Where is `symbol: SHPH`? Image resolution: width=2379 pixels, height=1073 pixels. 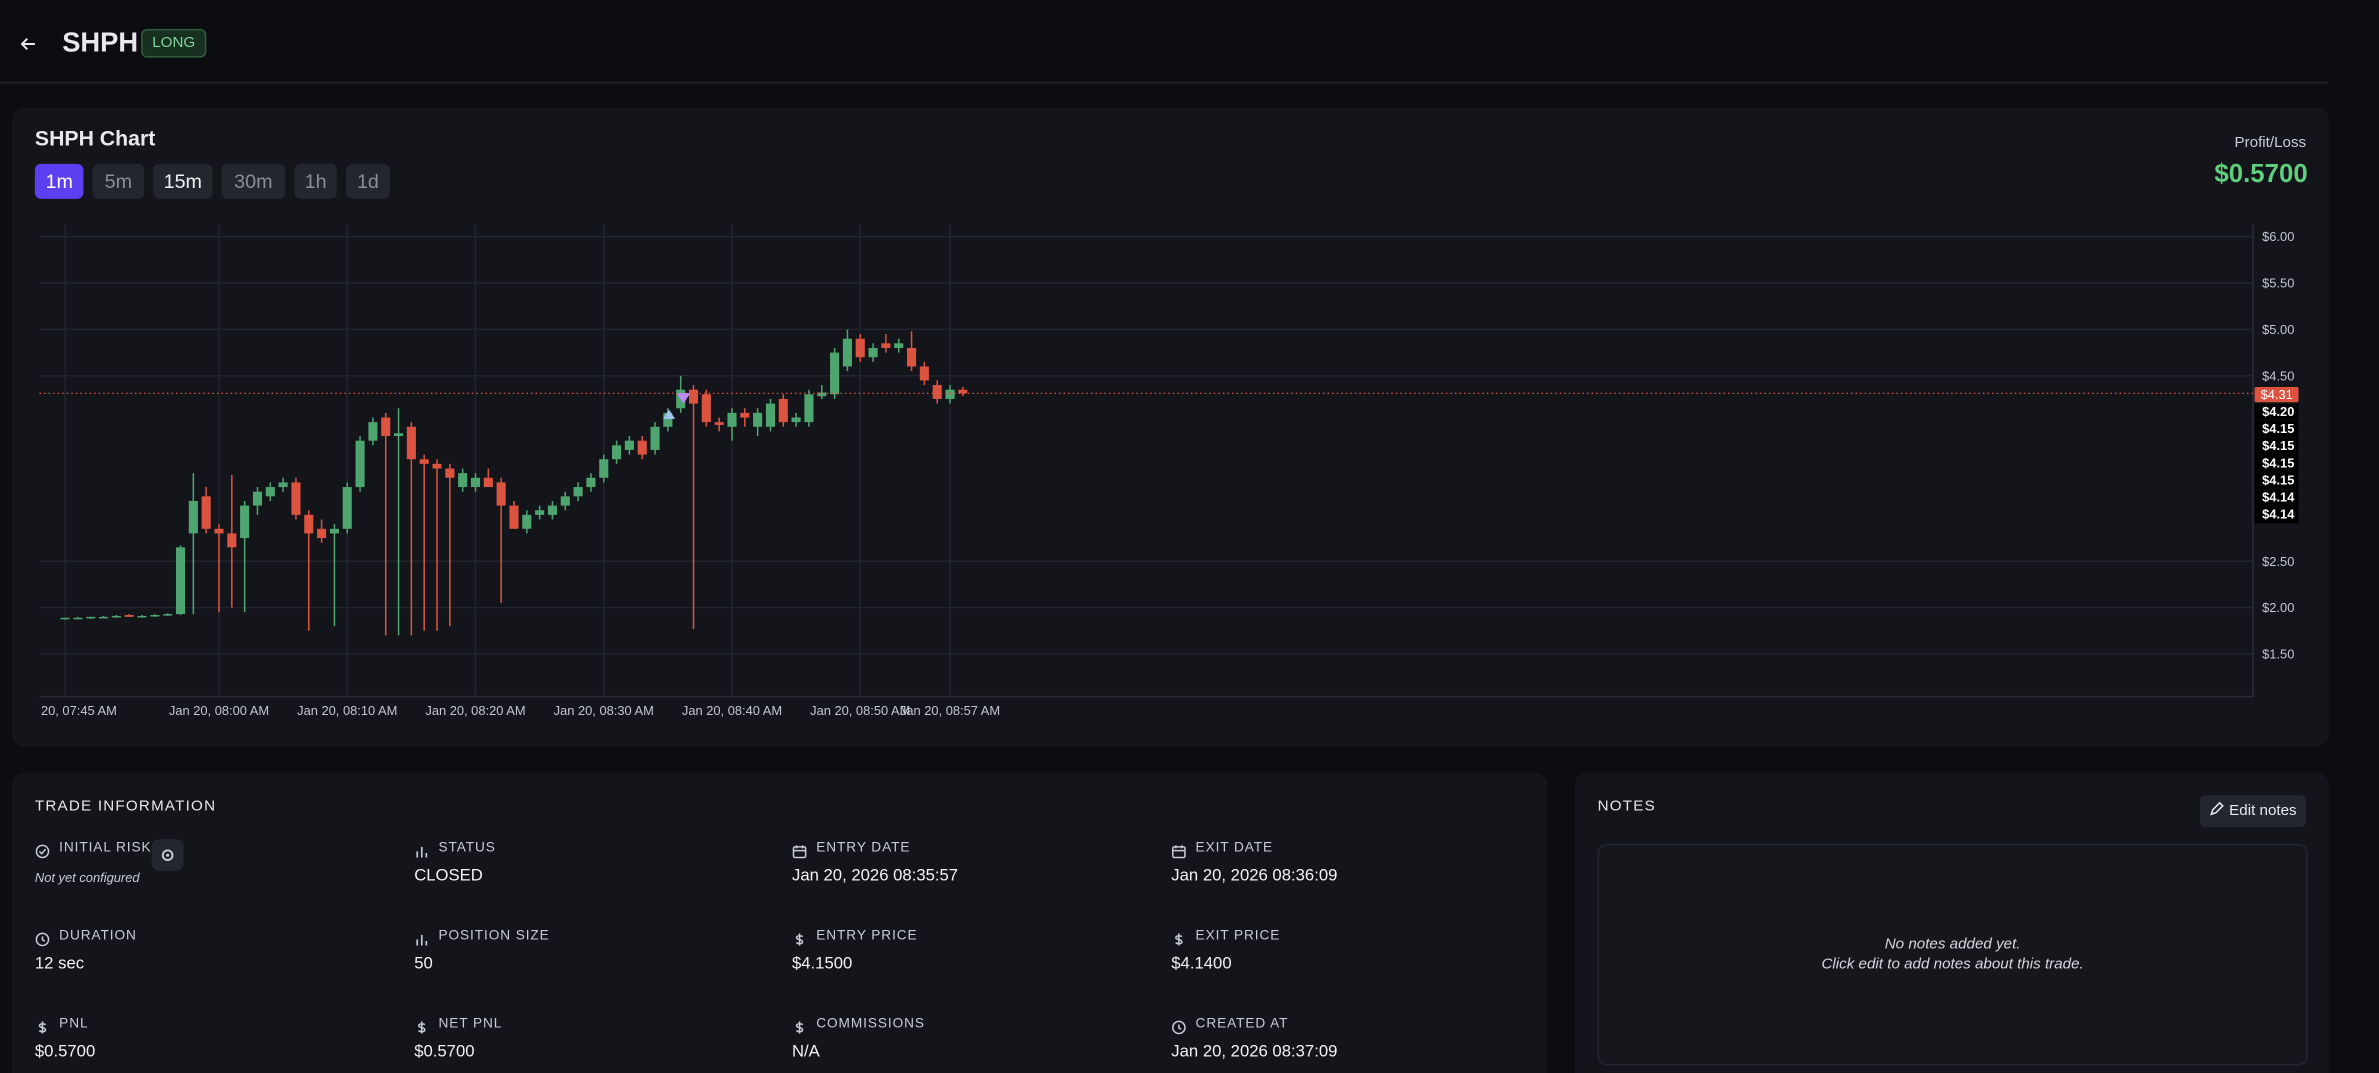 symbol: SHPH is located at coordinates (100, 42).